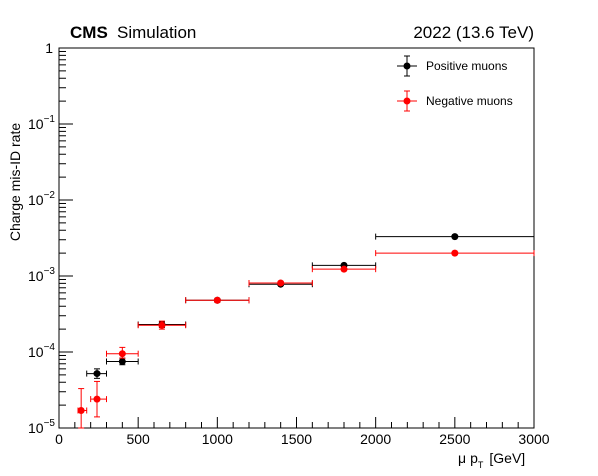 The image size is (598, 476). Describe the element at coordinates (41, 238) in the screenshot. I see `y-tick-labels: 10−510−410−310−210−11` at that location.